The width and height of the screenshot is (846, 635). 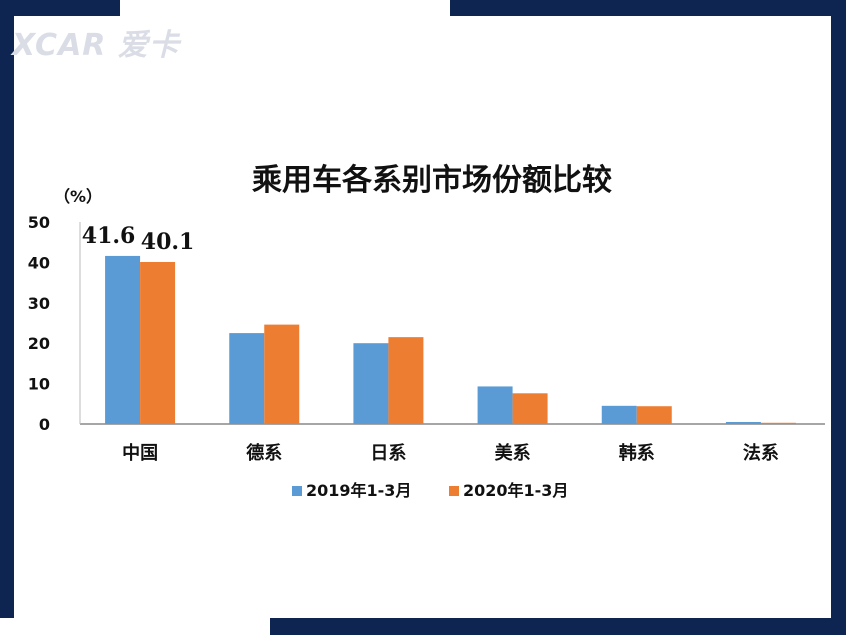 What do you see at coordinates (388, 453) in the screenshot?
I see `x-tick-label: 日系` at bounding box center [388, 453].